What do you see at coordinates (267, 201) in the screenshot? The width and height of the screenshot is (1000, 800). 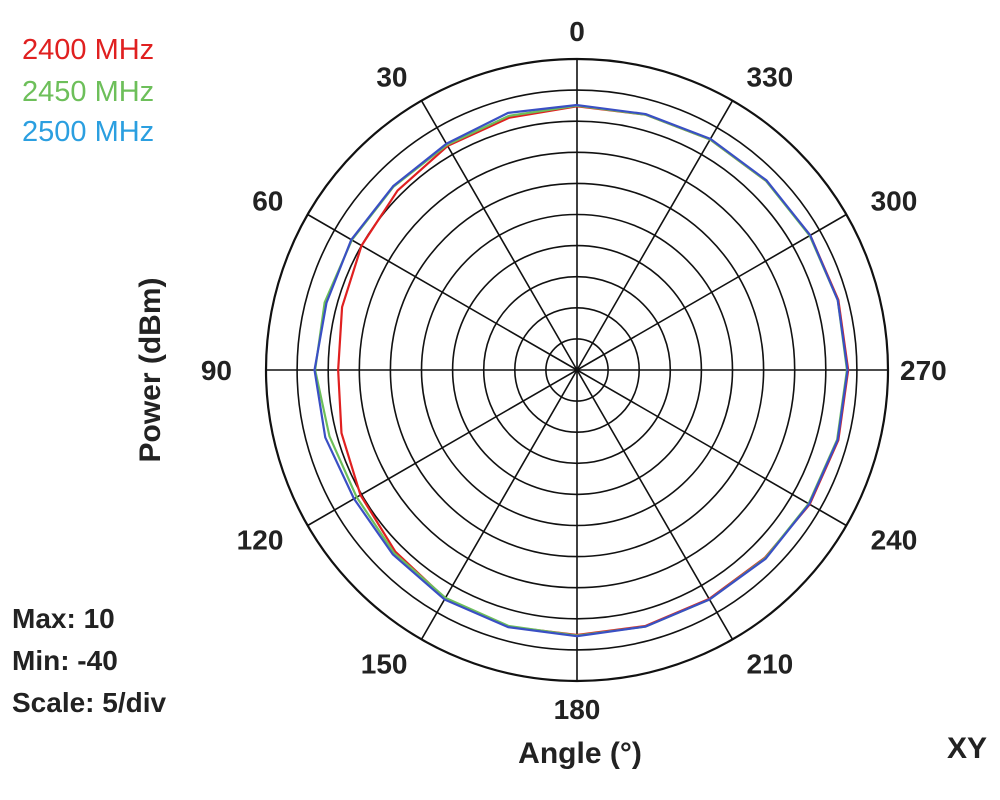 I see `angle-tick-60: 60` at bounding box center [267, 201].